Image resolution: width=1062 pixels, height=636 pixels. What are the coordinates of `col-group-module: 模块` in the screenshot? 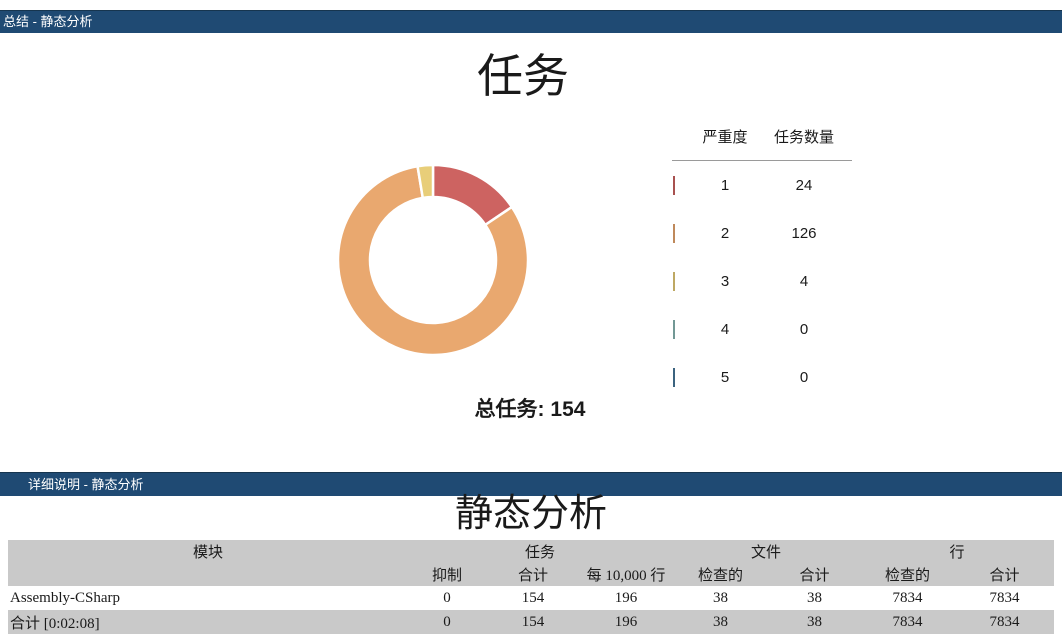 It's located at (207, 553).